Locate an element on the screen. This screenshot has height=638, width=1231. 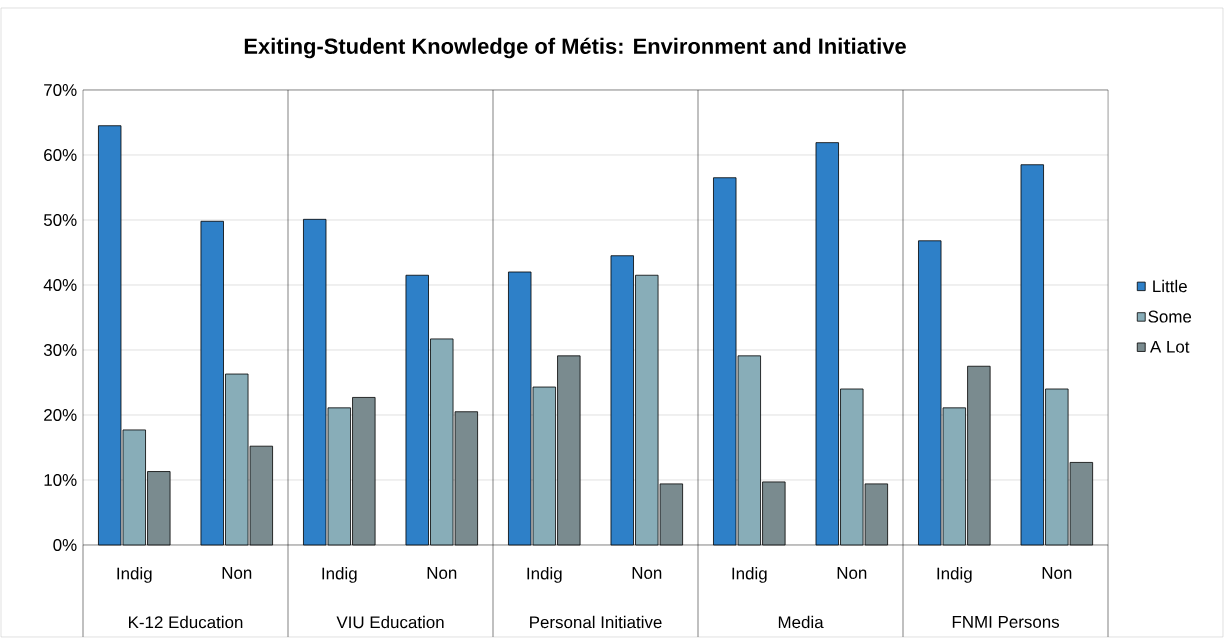
text: Media is located at coordinates (801, 622).